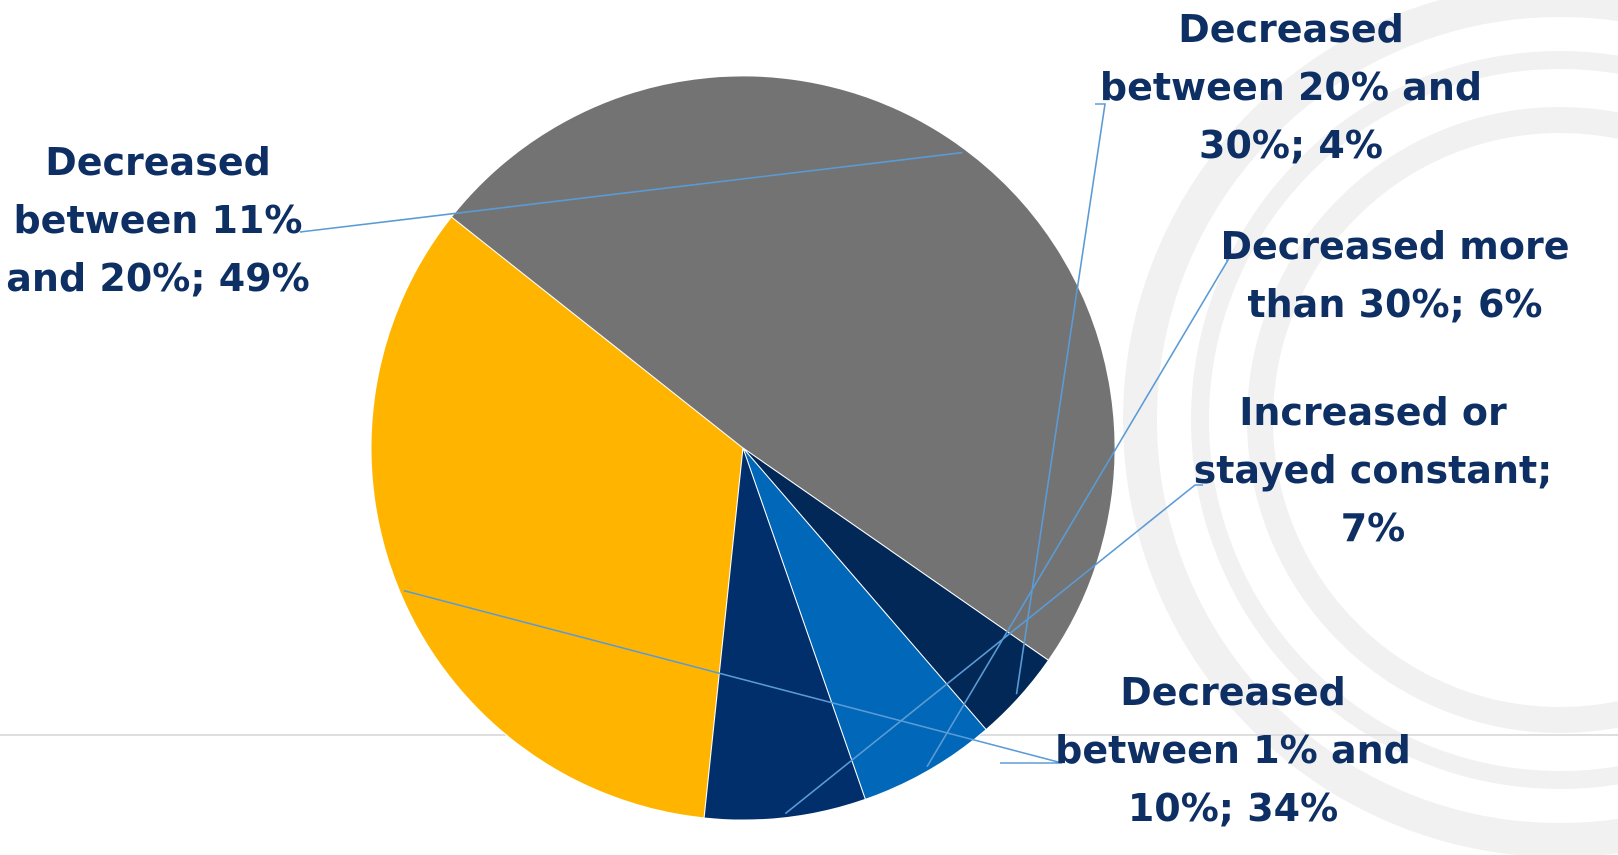  I want to click on data-label-line: than 30%; 6%, so click(1394, 304).